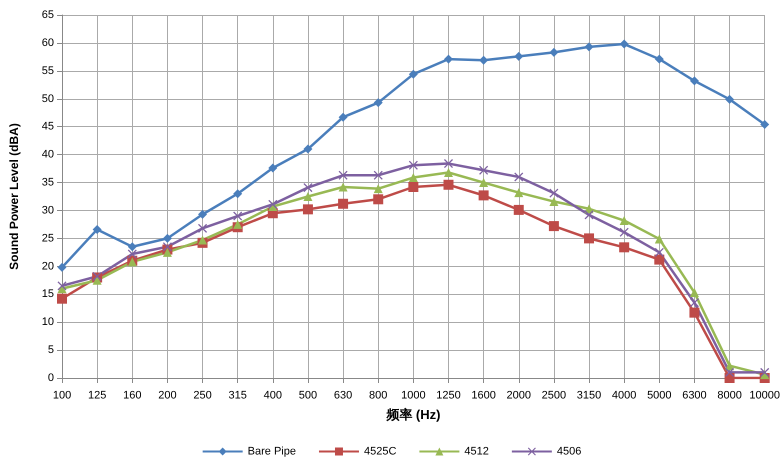 This screenshot has width=783, height=464. I want to click on x-tick-label: 125, so click(97, 396).